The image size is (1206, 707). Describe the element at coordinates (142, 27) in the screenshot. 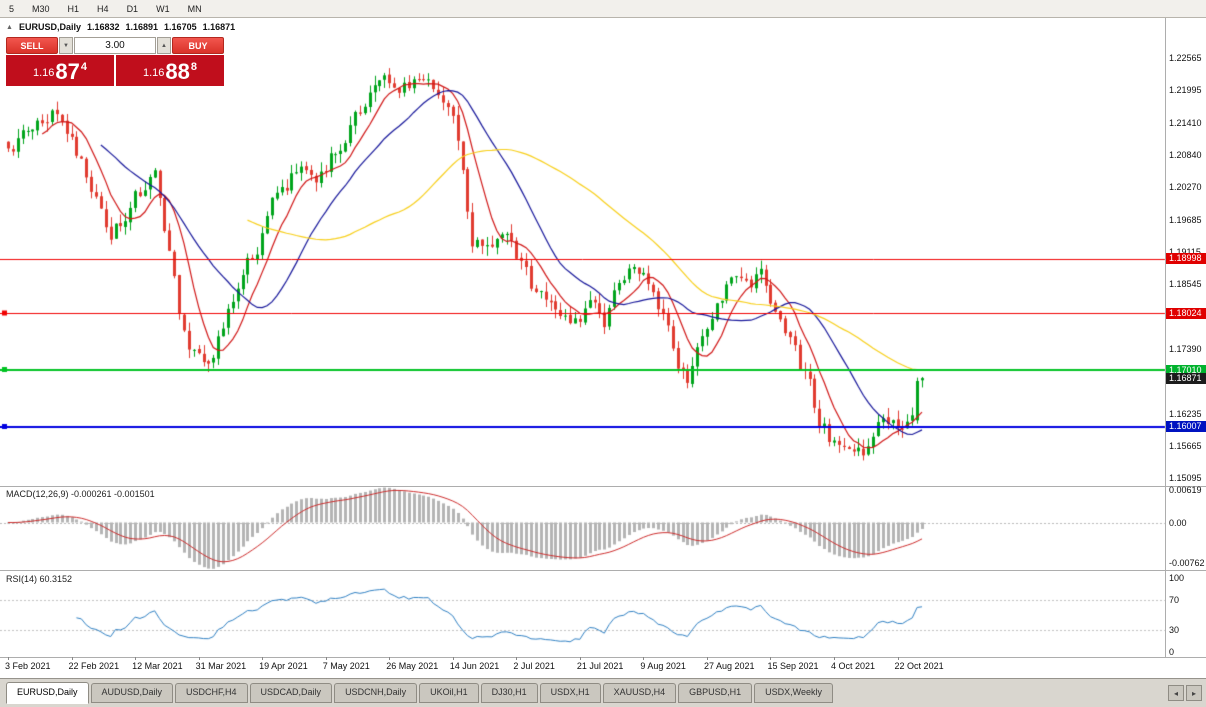

I see `ohlc-high: 1.16891` at that location.